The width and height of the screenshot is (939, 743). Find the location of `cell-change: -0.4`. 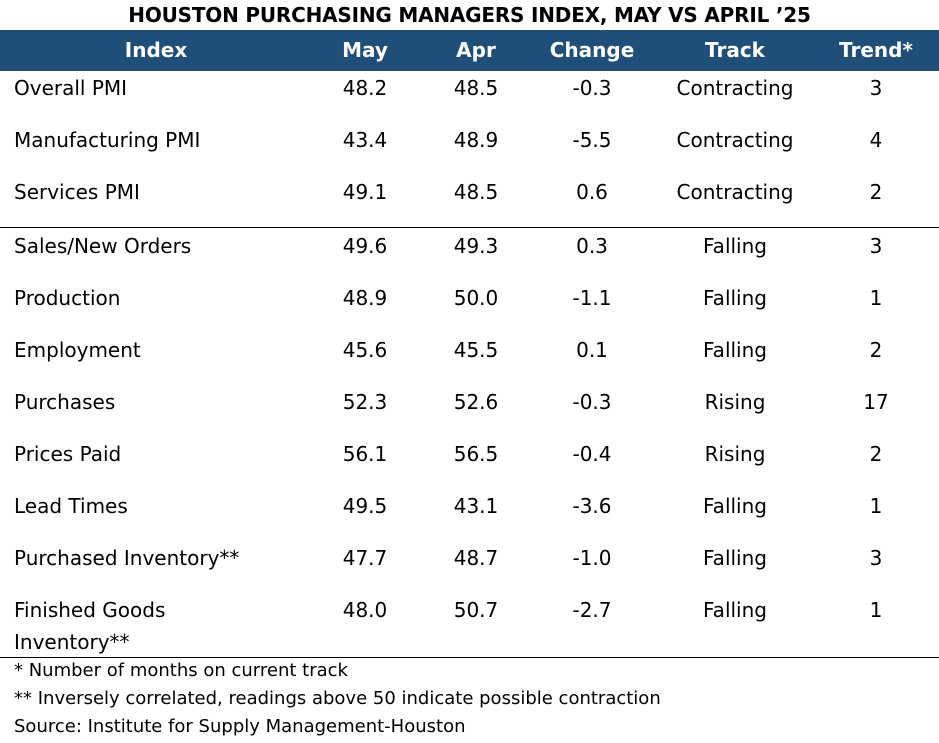

cell-change: -0.4 is located at coordinates (592, 454).